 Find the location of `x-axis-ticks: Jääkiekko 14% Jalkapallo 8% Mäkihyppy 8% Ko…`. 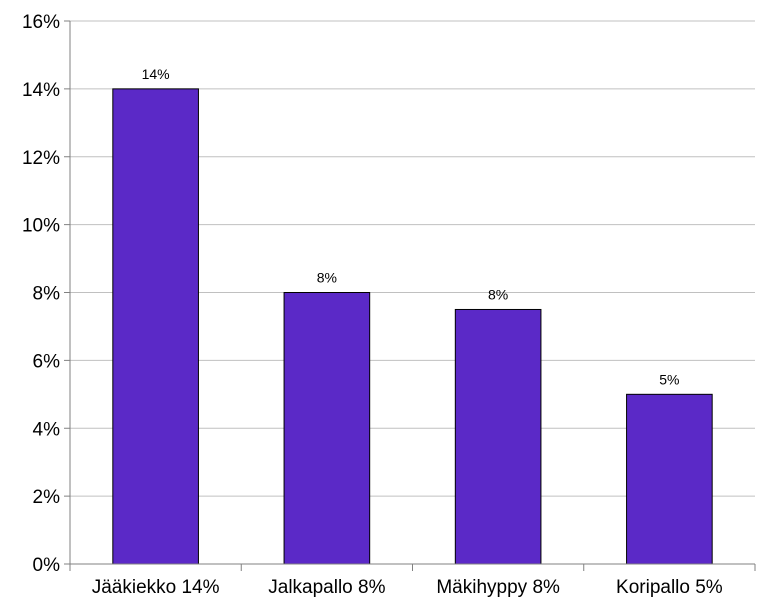

x-axis-ticks: Jääkiekko 14% Jalkapallo 8% Mäkihyppy 8% Ko… is located at coordinates (412, 581).